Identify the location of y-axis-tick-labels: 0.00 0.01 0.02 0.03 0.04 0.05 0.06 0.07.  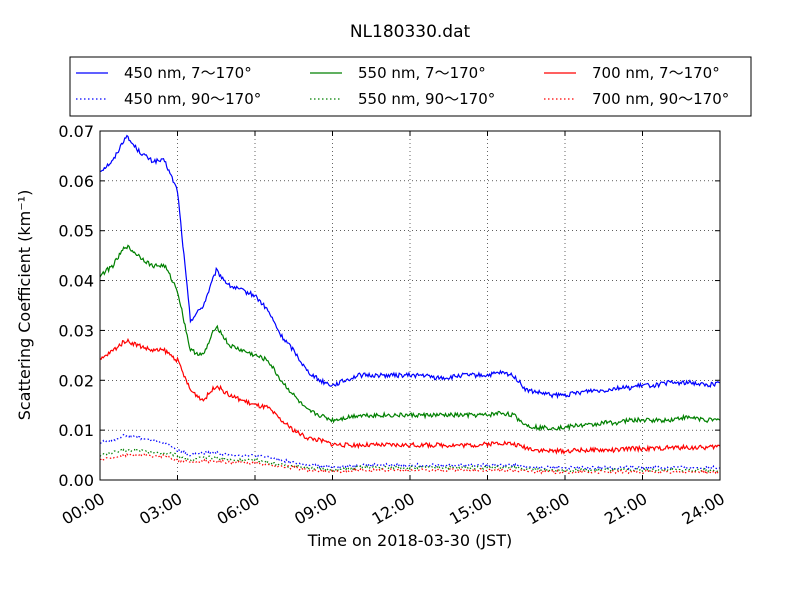
(76, 306).